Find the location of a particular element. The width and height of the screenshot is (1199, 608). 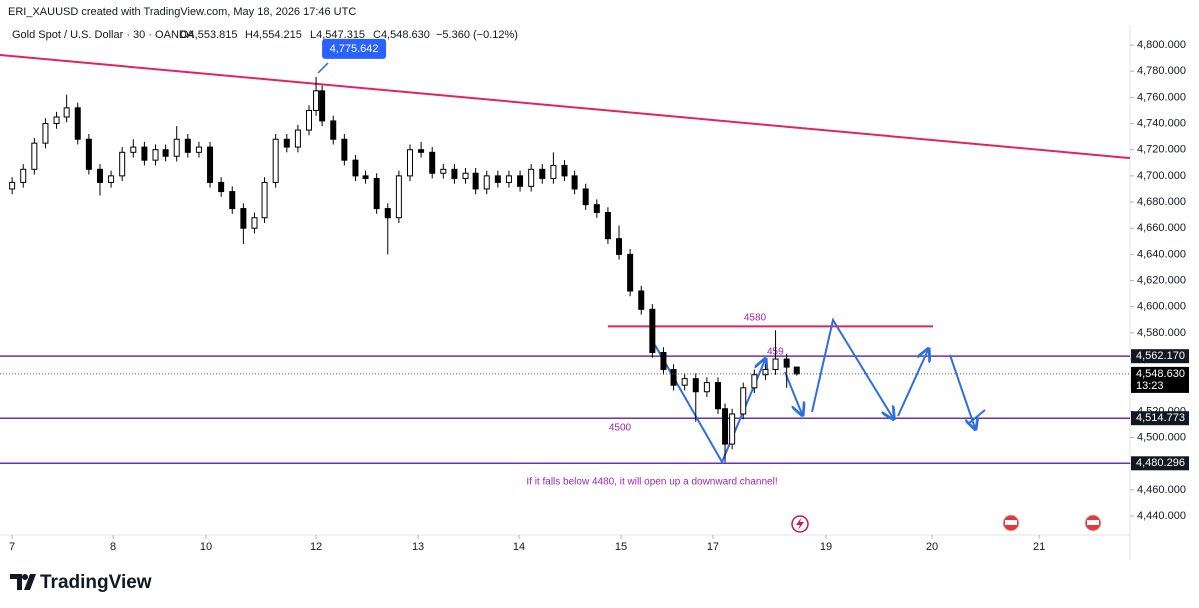

y-tick-label: 4,440.000 is located at coordinates (1161, 516).